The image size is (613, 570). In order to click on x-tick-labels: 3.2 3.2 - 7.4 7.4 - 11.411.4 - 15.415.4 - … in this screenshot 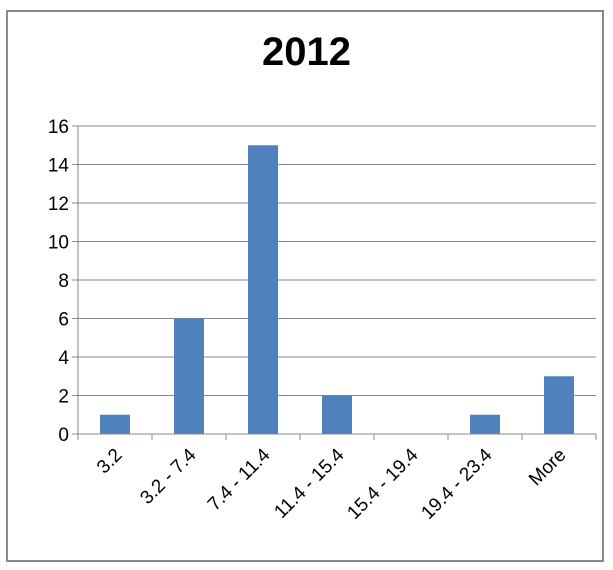, I will do `click(332, 483)`.